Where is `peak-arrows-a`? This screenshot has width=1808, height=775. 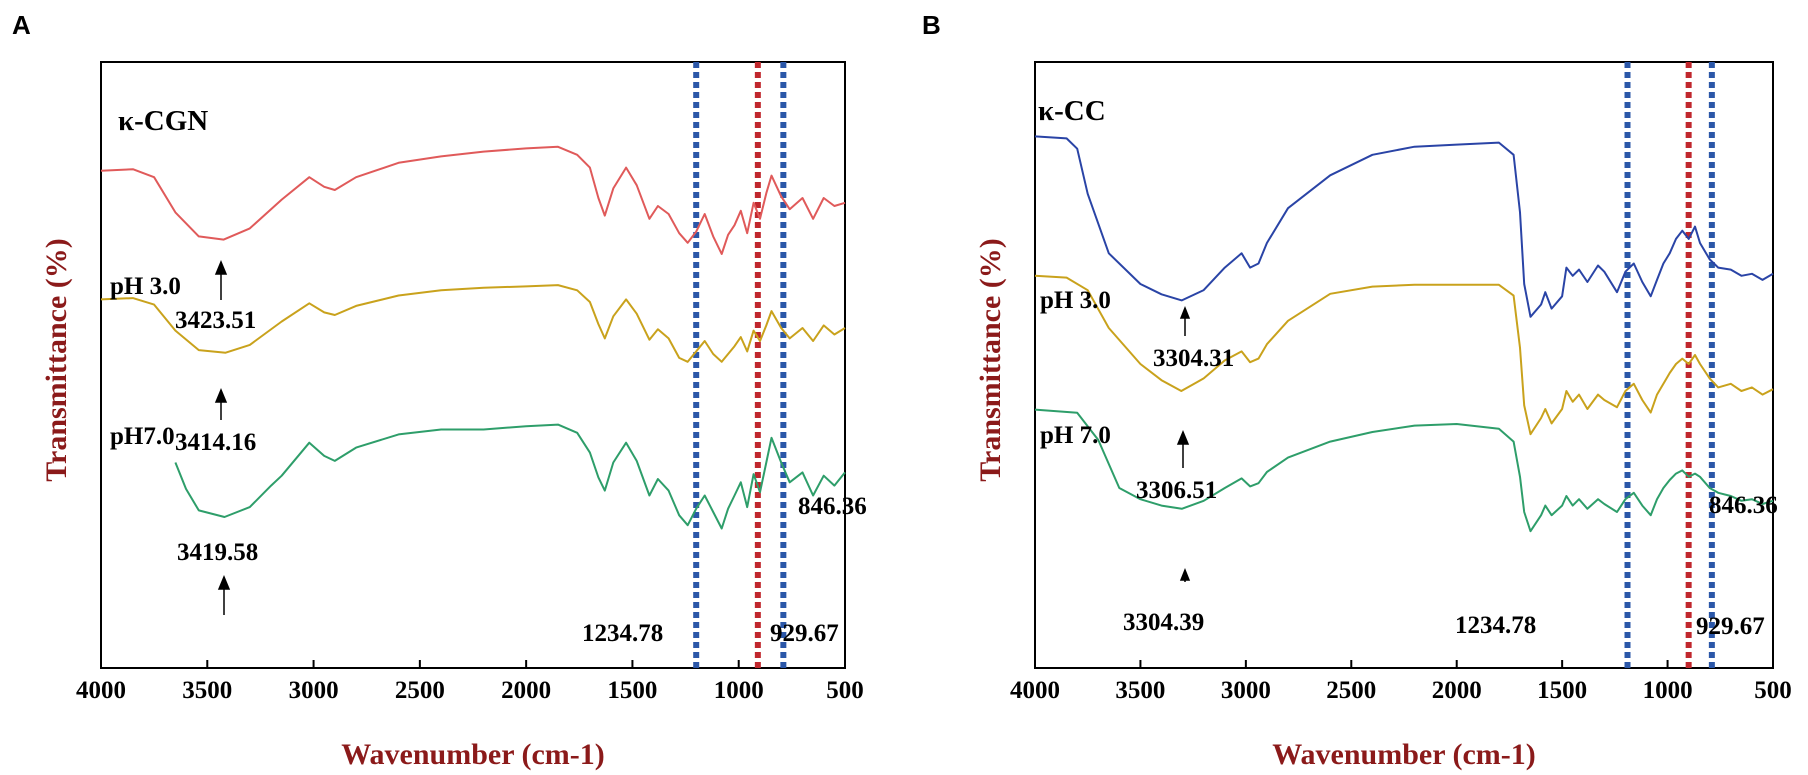 peak-arrows-a is located at coordinates (222, 437).